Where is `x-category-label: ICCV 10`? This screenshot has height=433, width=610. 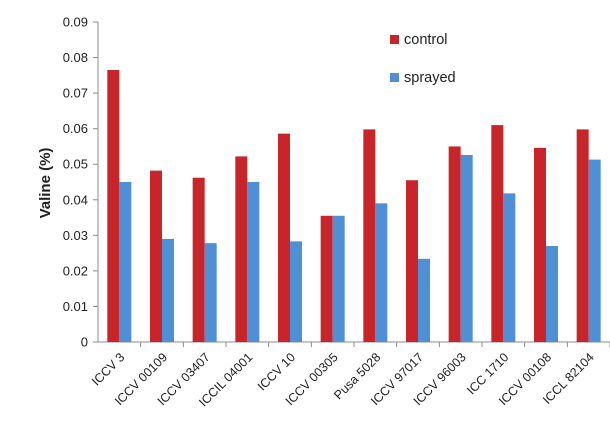 x-category-label: ICCV 10 is located at coordinates (276, 371).